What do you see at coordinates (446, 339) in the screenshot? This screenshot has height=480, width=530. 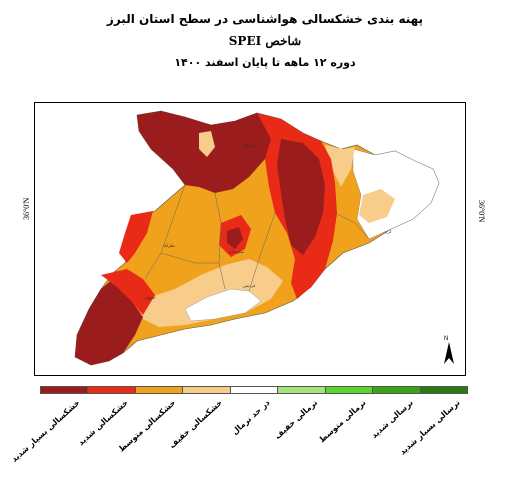 I see `north-letter: N` at bounding box center [446, 339].